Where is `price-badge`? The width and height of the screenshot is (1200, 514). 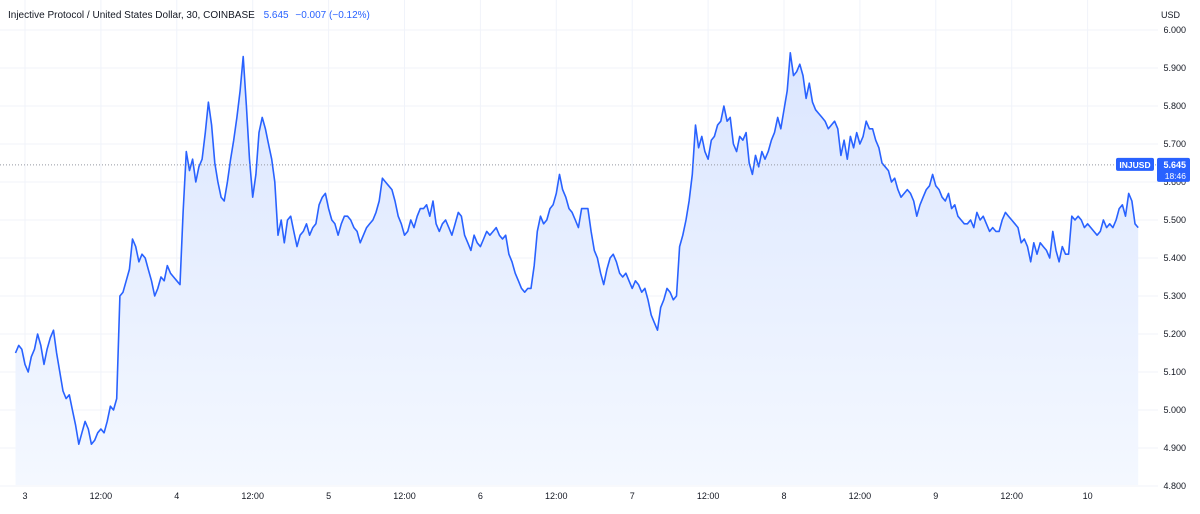 price-badge is located at coordinates (1173, 169).